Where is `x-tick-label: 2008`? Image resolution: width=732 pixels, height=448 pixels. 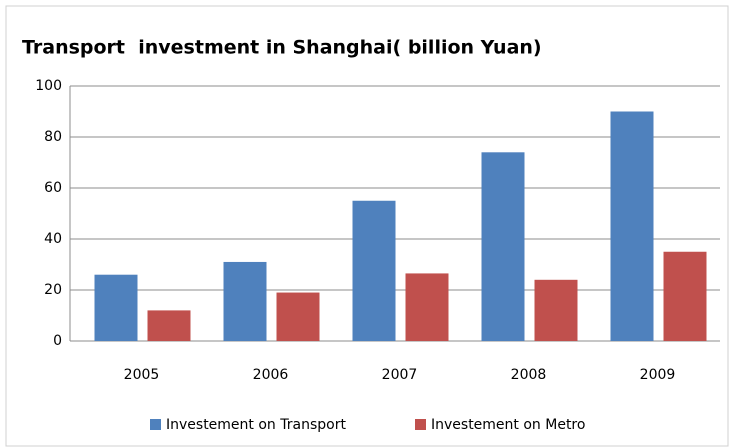
x-tick-label: 2008 is located at coordinates (529, 375).